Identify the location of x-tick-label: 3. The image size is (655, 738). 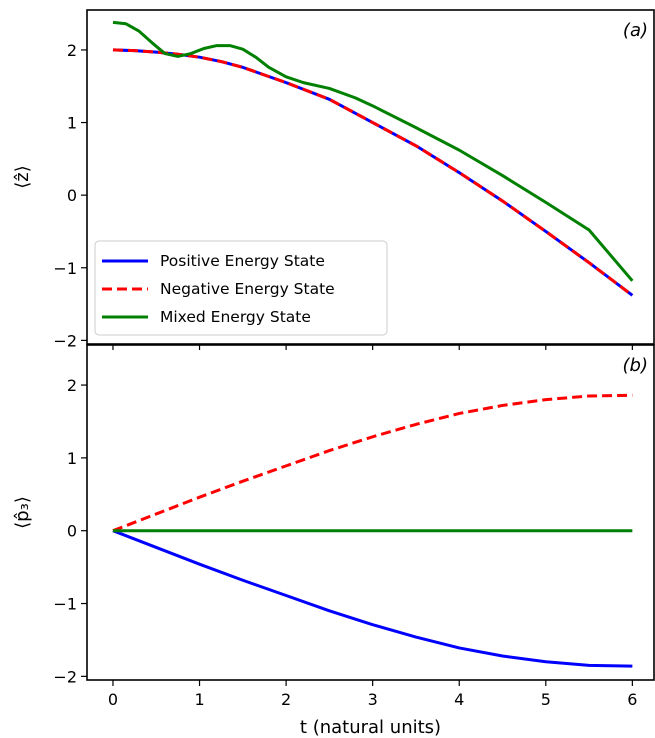
(373, 699).